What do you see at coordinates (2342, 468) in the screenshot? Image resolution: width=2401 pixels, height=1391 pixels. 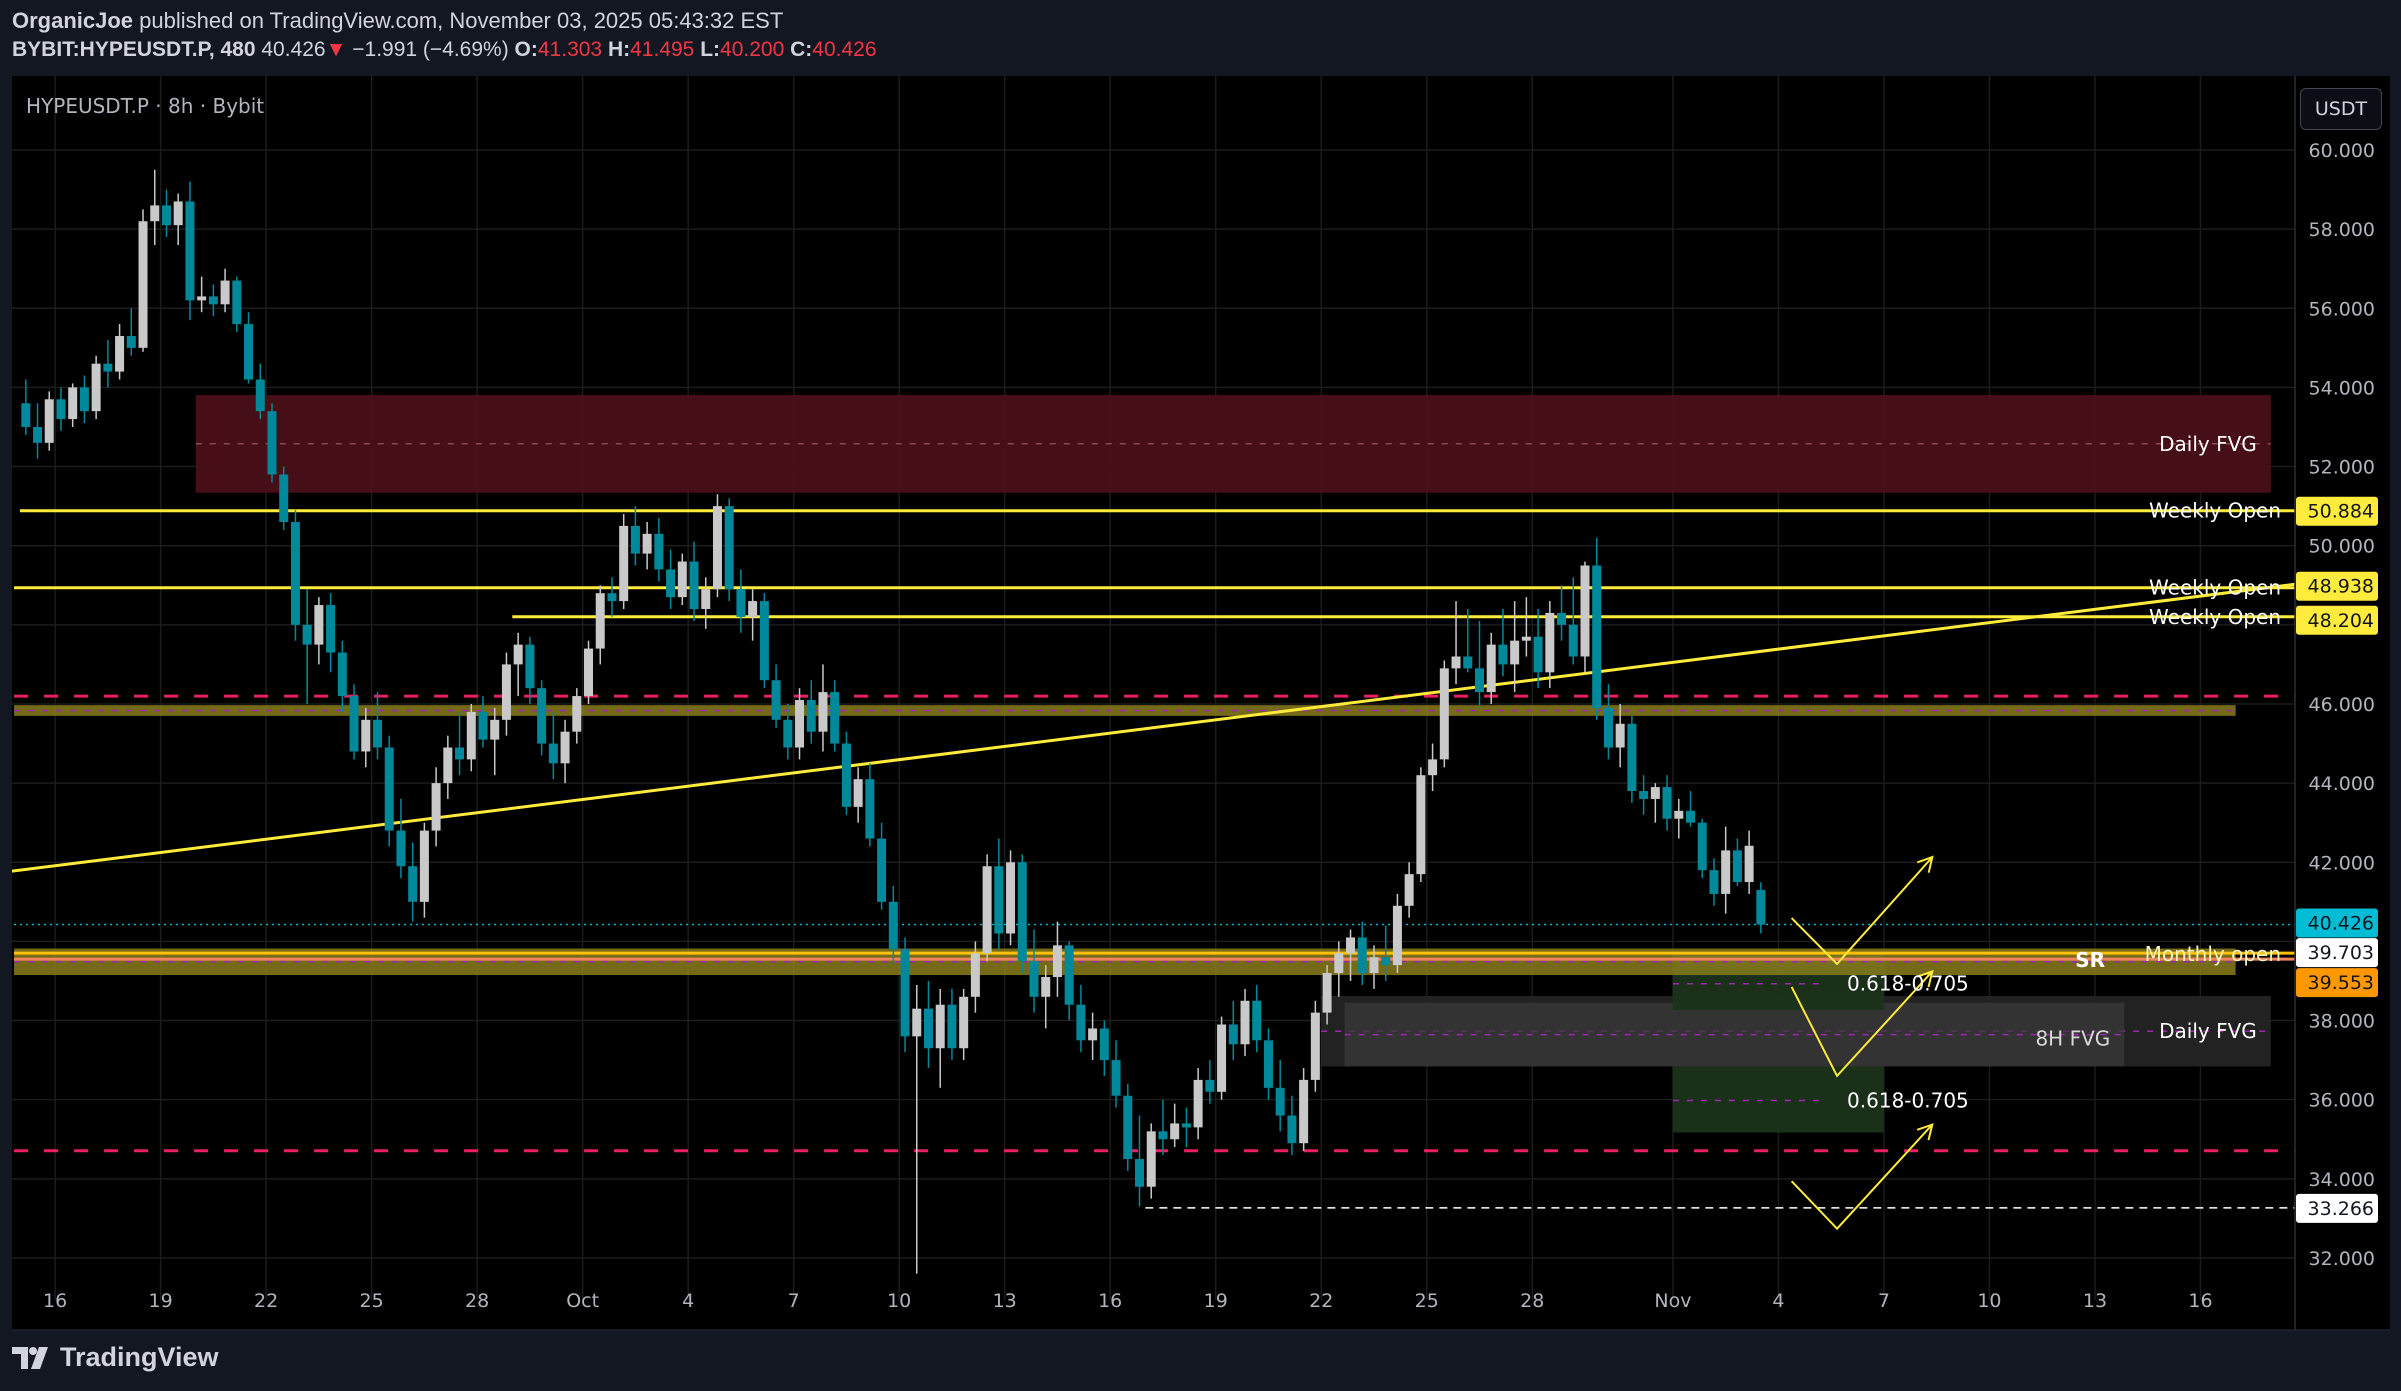 I see `y-tick-label: 52.000` at bounding box center [2342, 468].